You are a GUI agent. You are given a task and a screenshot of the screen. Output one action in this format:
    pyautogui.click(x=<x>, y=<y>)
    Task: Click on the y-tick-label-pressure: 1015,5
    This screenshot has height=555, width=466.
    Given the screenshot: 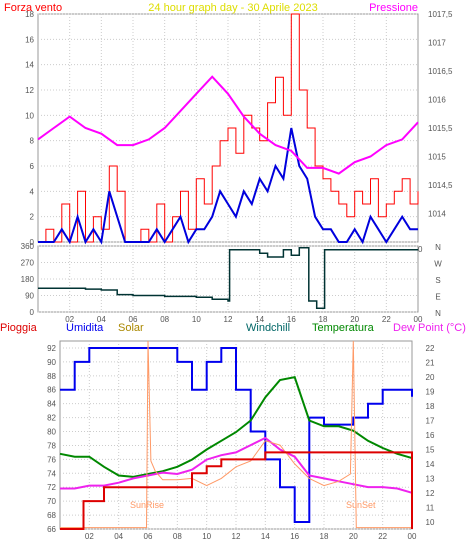 What is the action you would take?
    pyautogui.click(x=440, y=128)
    